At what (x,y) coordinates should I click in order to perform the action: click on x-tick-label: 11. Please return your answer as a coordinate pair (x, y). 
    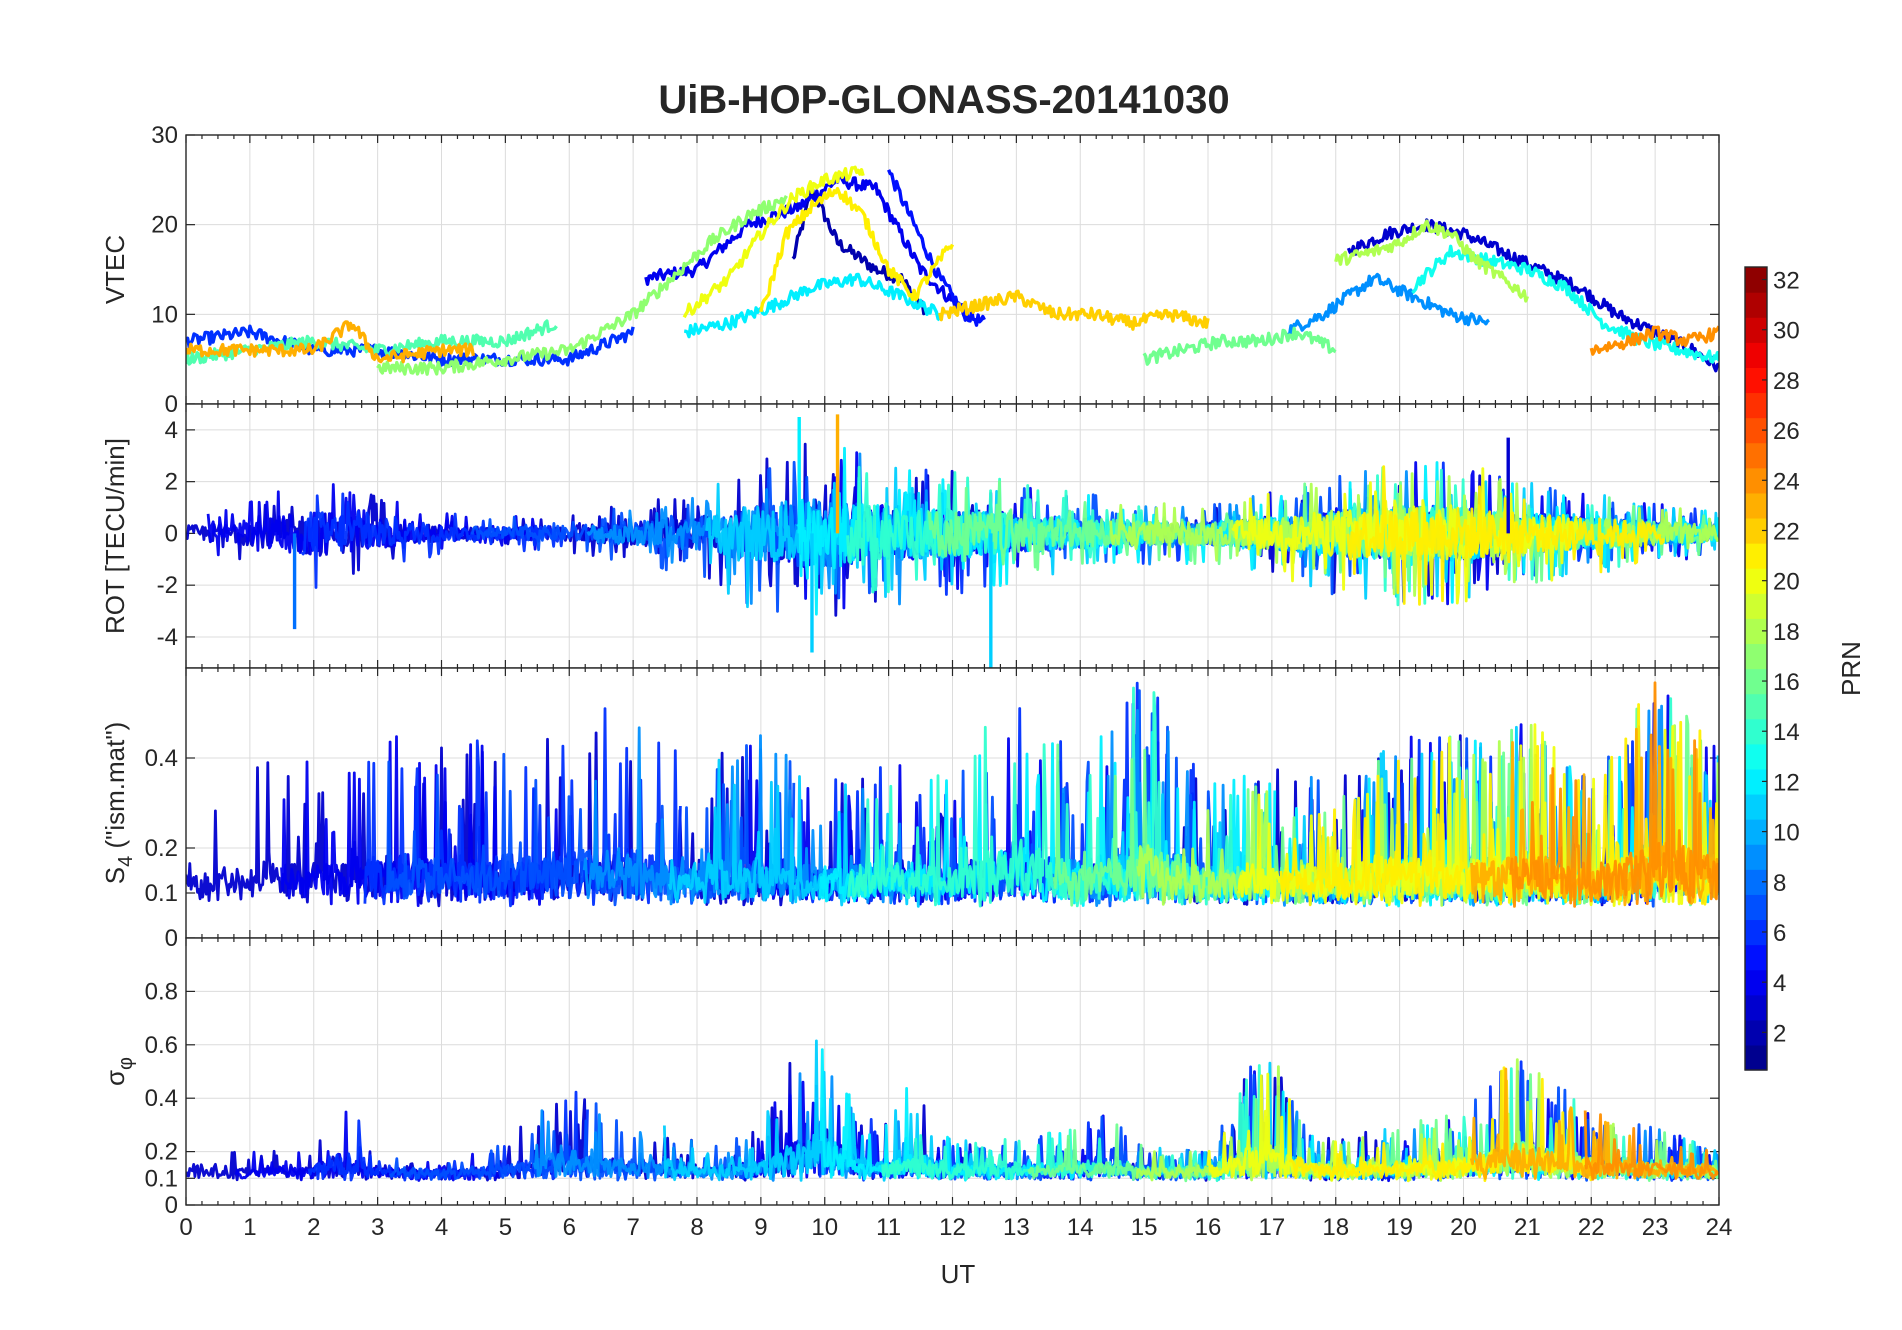
    Looking at the image, I should click on (888, 1227).